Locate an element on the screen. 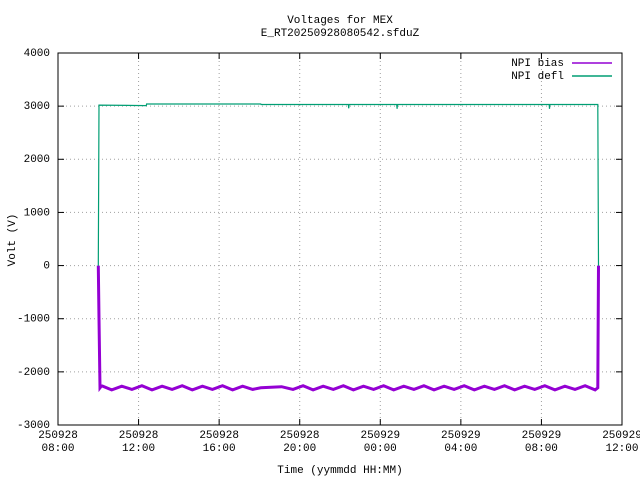 This screenshot has height=480, width=640. x-tick-label: 250929 04:00 is located at coordinates (461, 442).